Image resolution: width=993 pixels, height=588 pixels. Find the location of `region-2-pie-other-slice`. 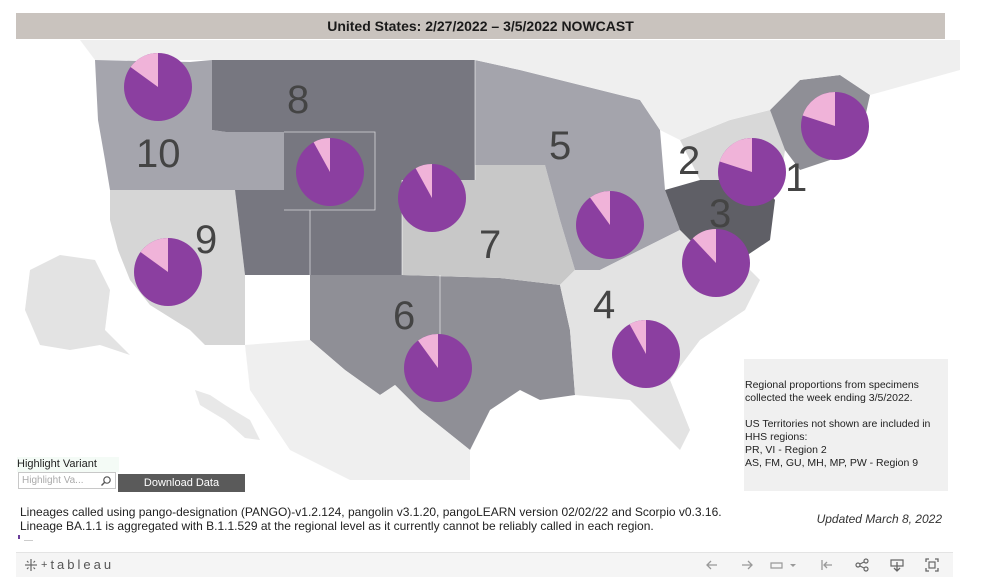

region-2-pie-other-slice is located at coordinates (735, 155).